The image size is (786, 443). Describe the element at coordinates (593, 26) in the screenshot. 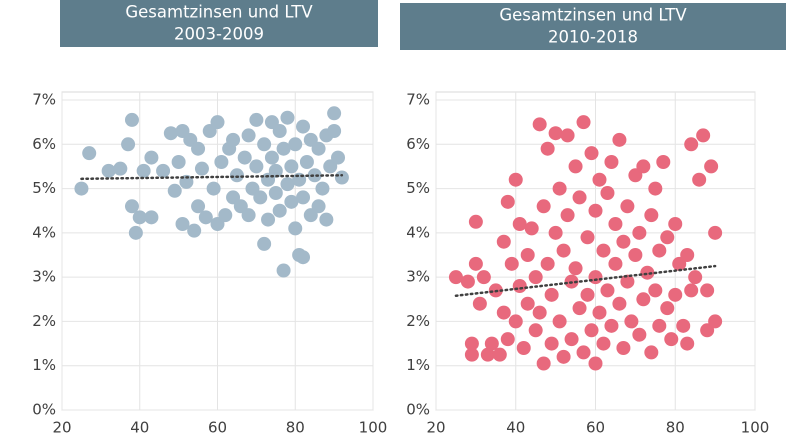

I see `chart-header` at that location.